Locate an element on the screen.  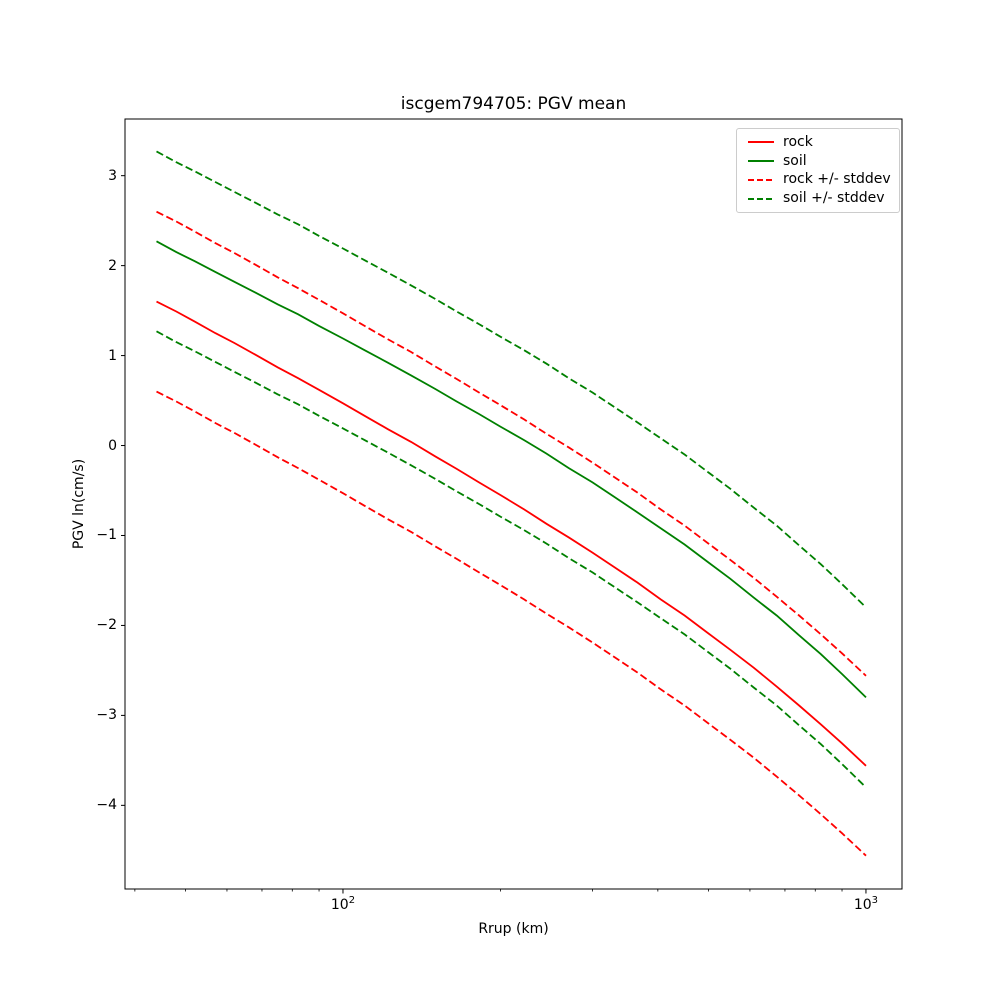
legend-item-label: rock +/- stddev is located at coordinates (837, 179).